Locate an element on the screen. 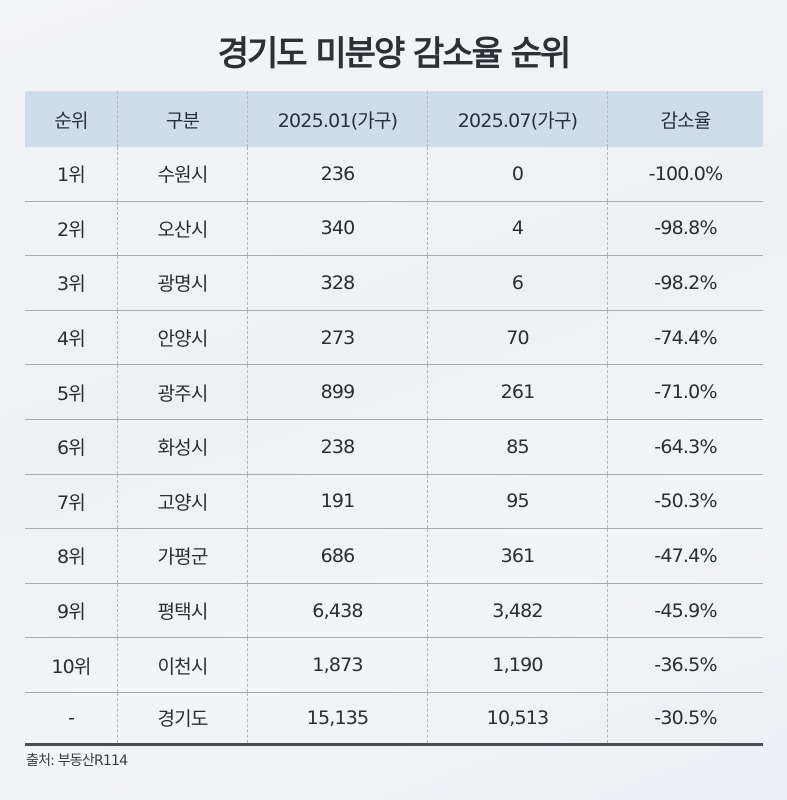 This screenshot has height=800, width=787. table-row: 10위 이천시 1,873 1,190 -36.5% is located at coordinates (394, 665).